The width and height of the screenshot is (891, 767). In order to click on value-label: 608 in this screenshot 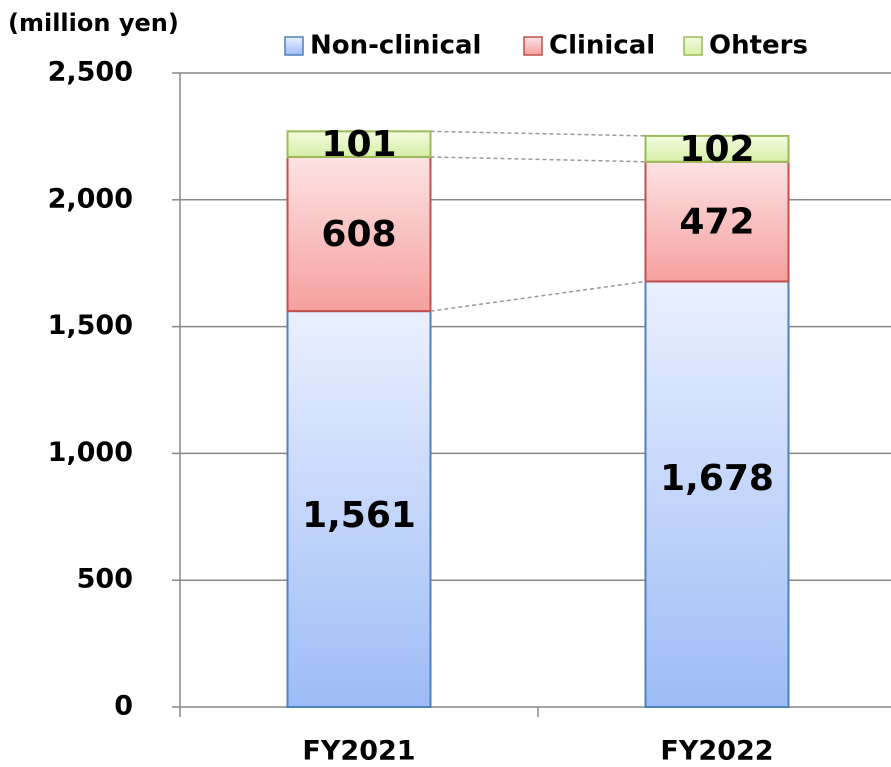, I will do `click(358, 234)`.